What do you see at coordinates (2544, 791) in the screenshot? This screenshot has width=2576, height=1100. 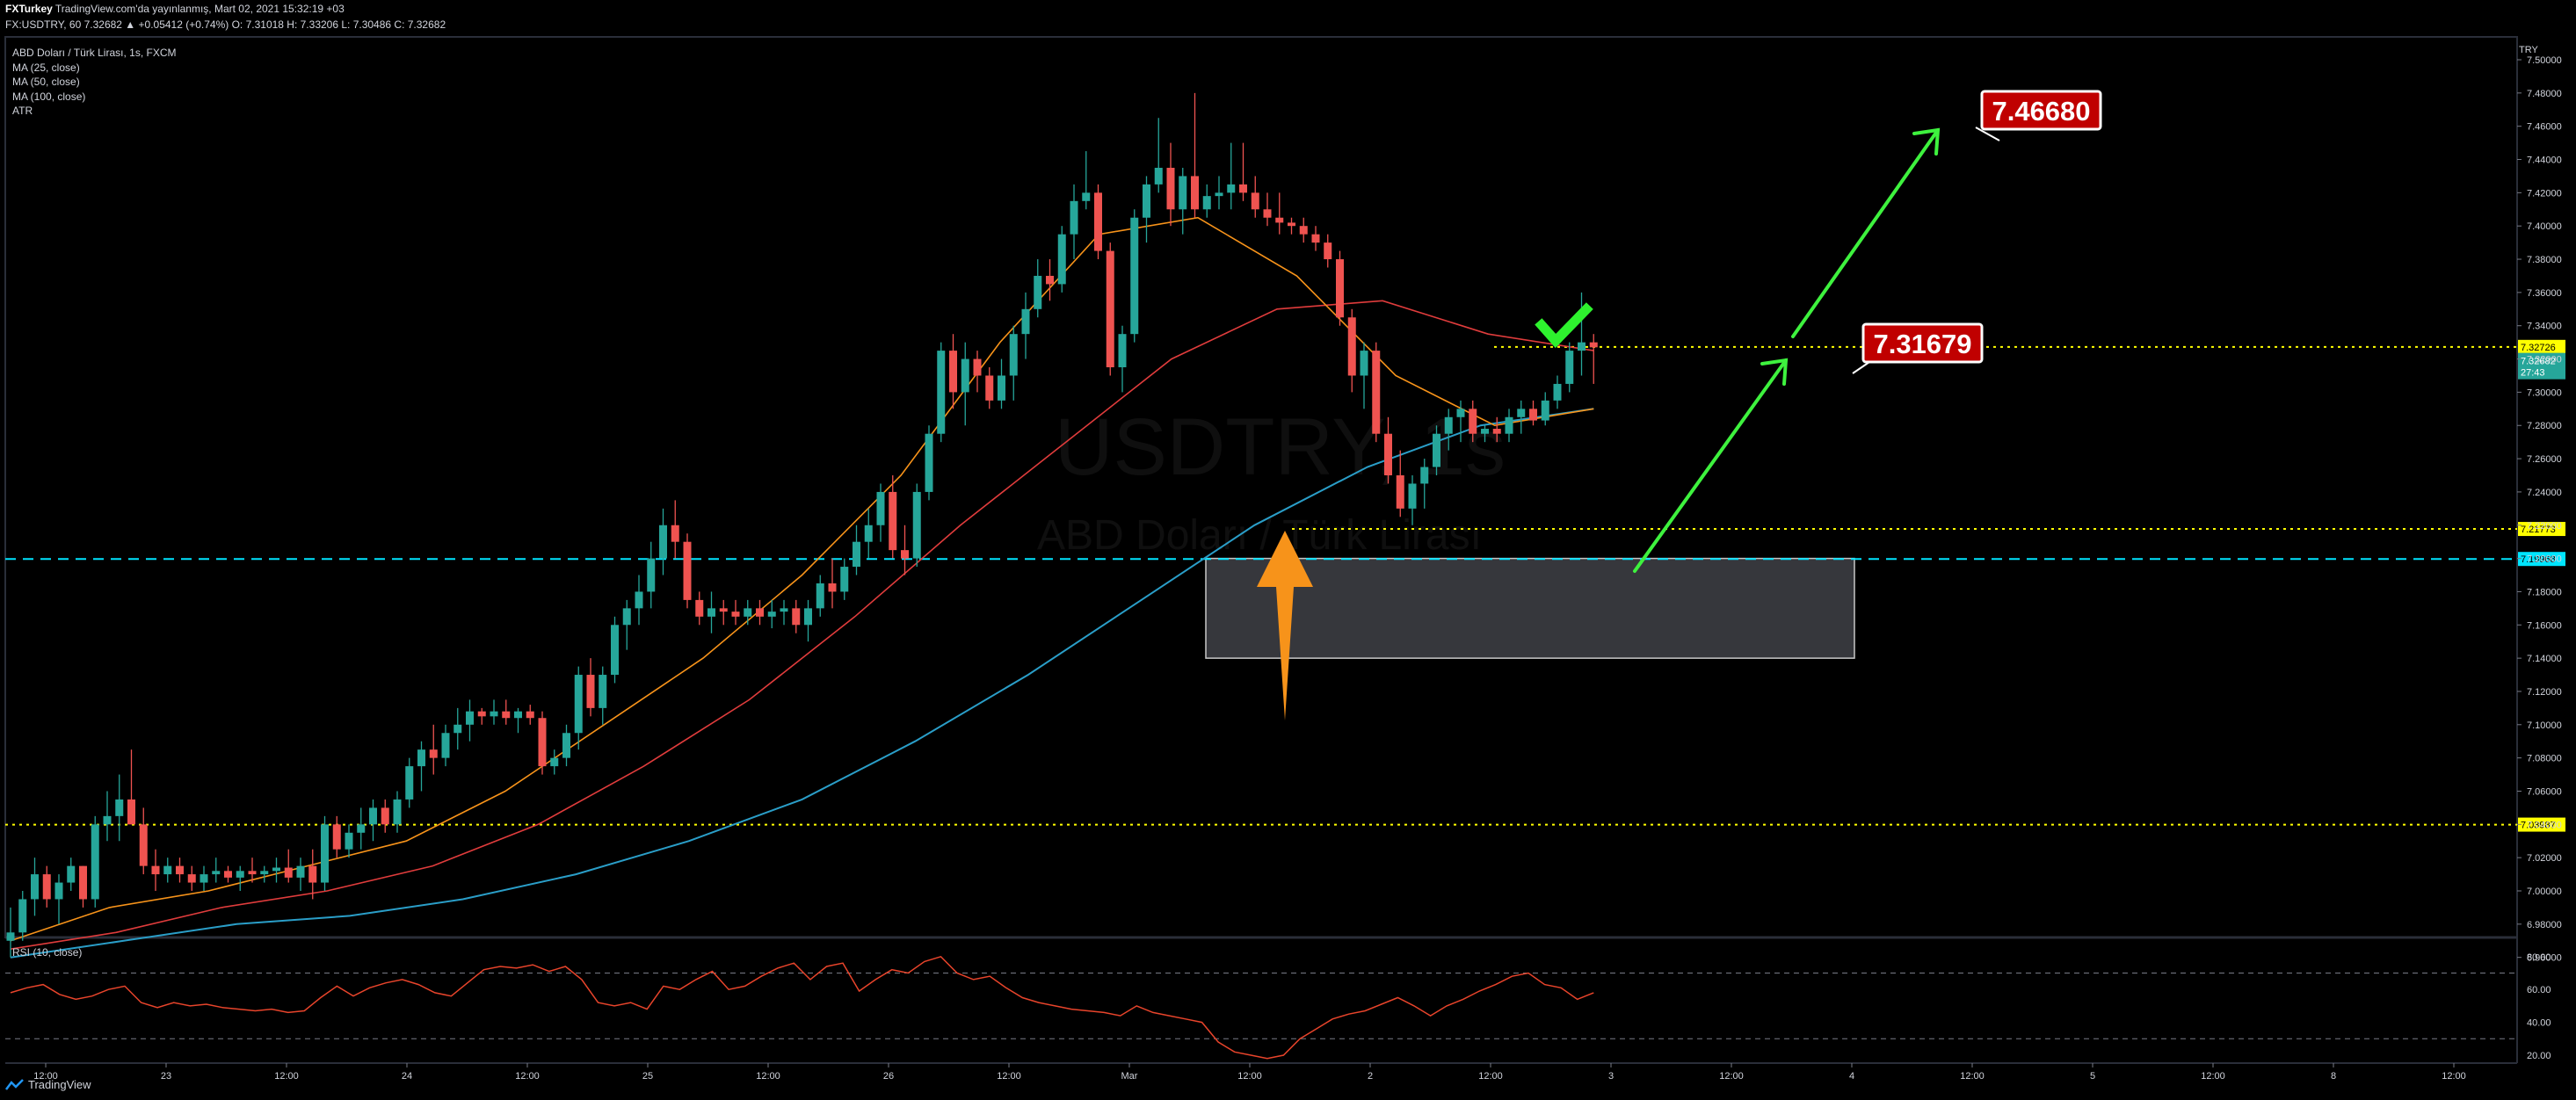 I see `y-tick-label: 7.06000` at bounding box center [2544, 791].